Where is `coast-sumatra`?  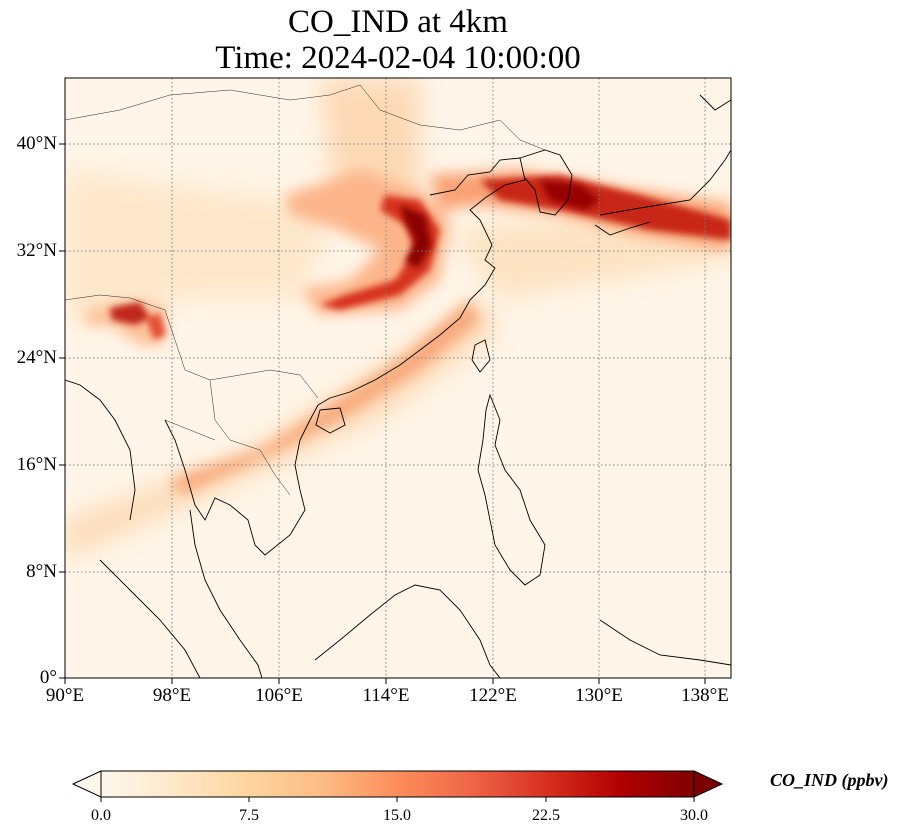 coast-sumatra is located at coordinates (150, 618).